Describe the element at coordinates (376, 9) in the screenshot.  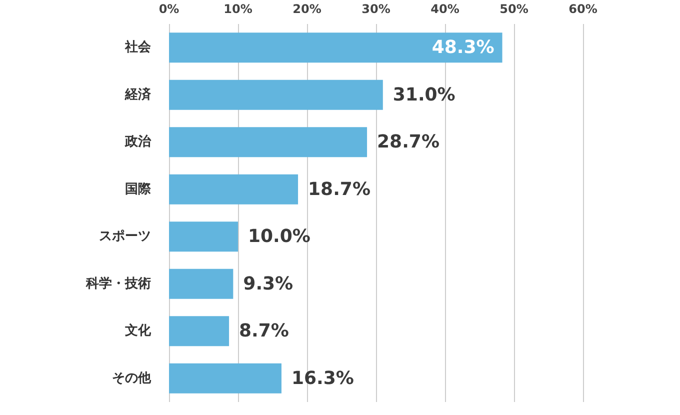
I see `x-tick-label: 30%` at that location.